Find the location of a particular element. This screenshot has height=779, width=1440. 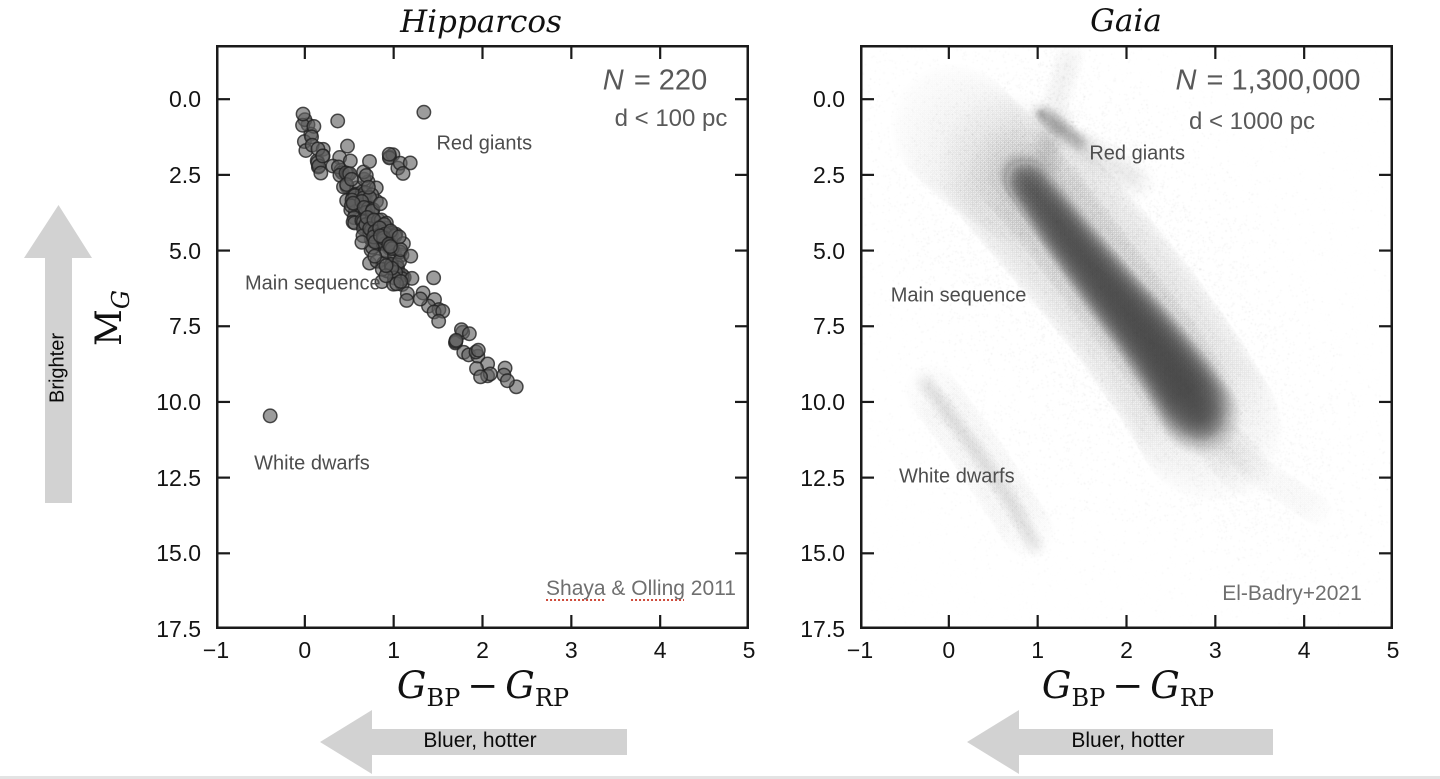

x-tick-label: 5 is located at coordinates (1393, 650).